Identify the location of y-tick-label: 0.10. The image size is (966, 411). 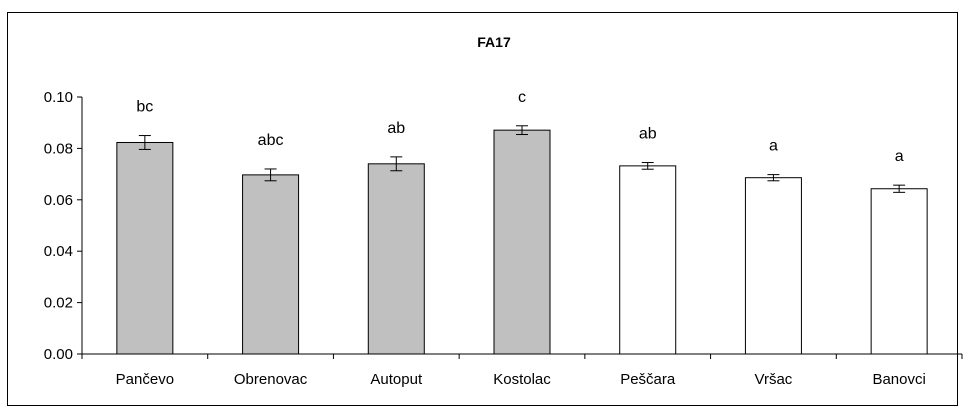
(58, 97).